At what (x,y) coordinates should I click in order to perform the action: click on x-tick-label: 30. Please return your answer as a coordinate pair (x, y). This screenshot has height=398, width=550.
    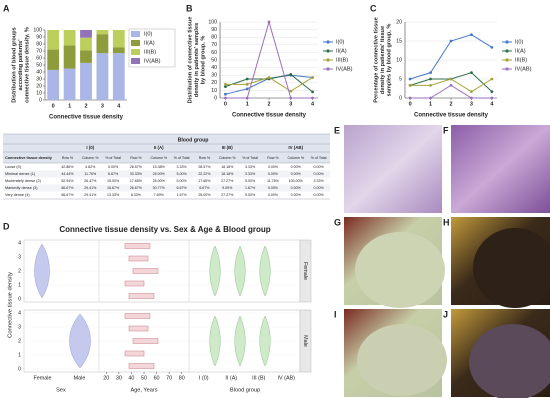
    Looking at the image, I should click on (119, 378).